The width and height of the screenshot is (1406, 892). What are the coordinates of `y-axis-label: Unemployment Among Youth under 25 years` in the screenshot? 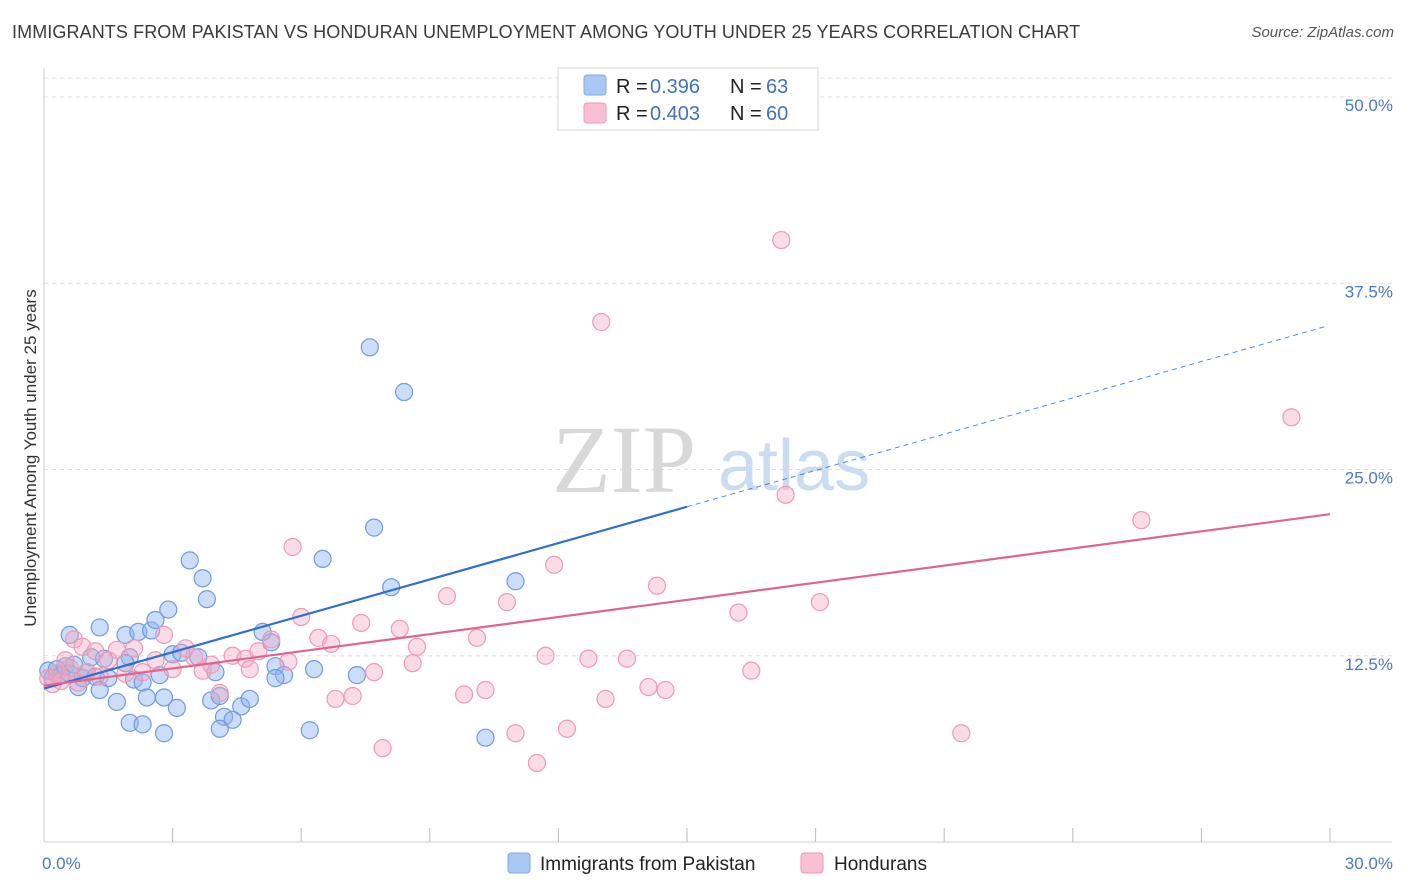 It's located at (30, 457).